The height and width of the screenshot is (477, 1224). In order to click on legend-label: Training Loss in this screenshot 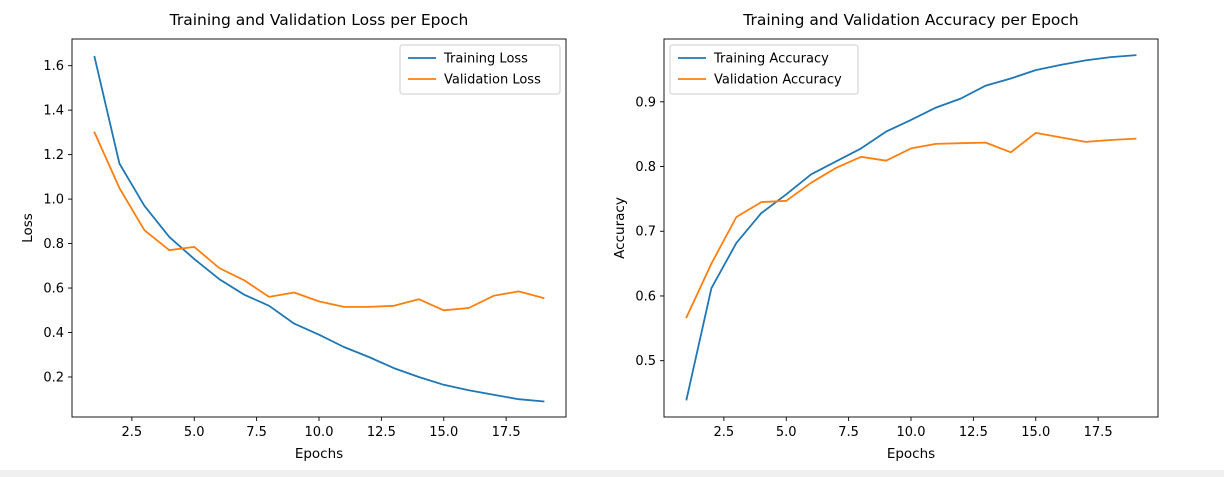, I will do `click(485, 59)`.